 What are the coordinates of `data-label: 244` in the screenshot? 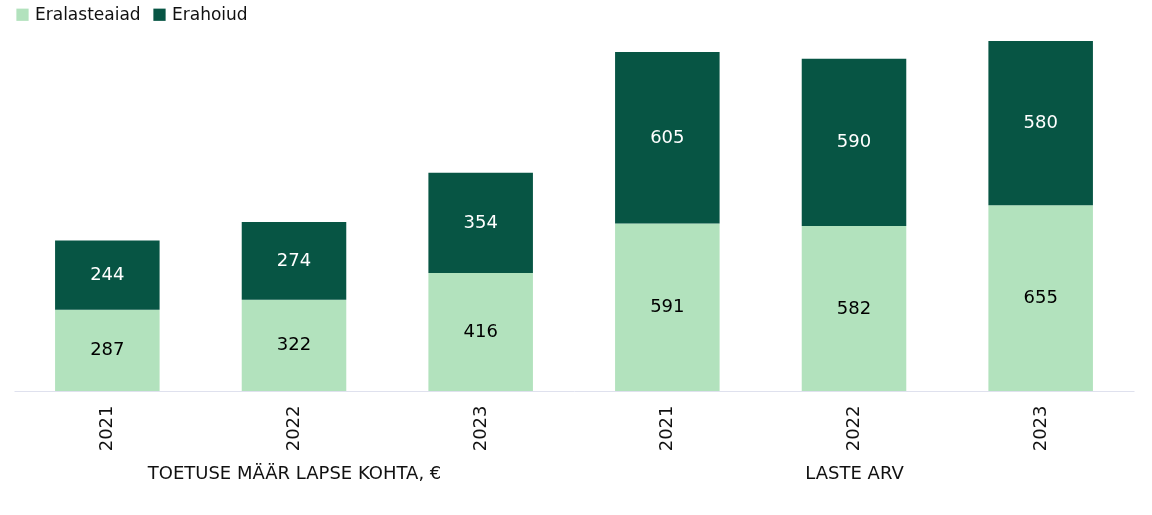 It's located at (107, 274).